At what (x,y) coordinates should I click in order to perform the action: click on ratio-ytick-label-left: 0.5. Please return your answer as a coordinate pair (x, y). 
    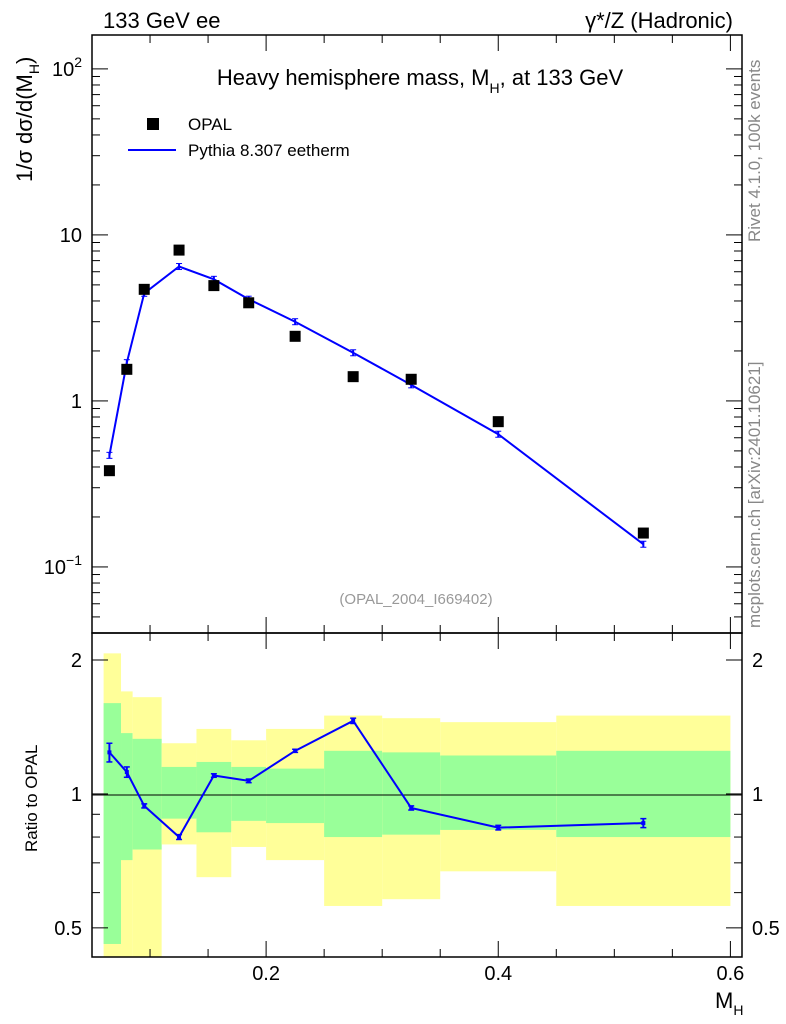
    Looking at the image, I should click on (68, 929).